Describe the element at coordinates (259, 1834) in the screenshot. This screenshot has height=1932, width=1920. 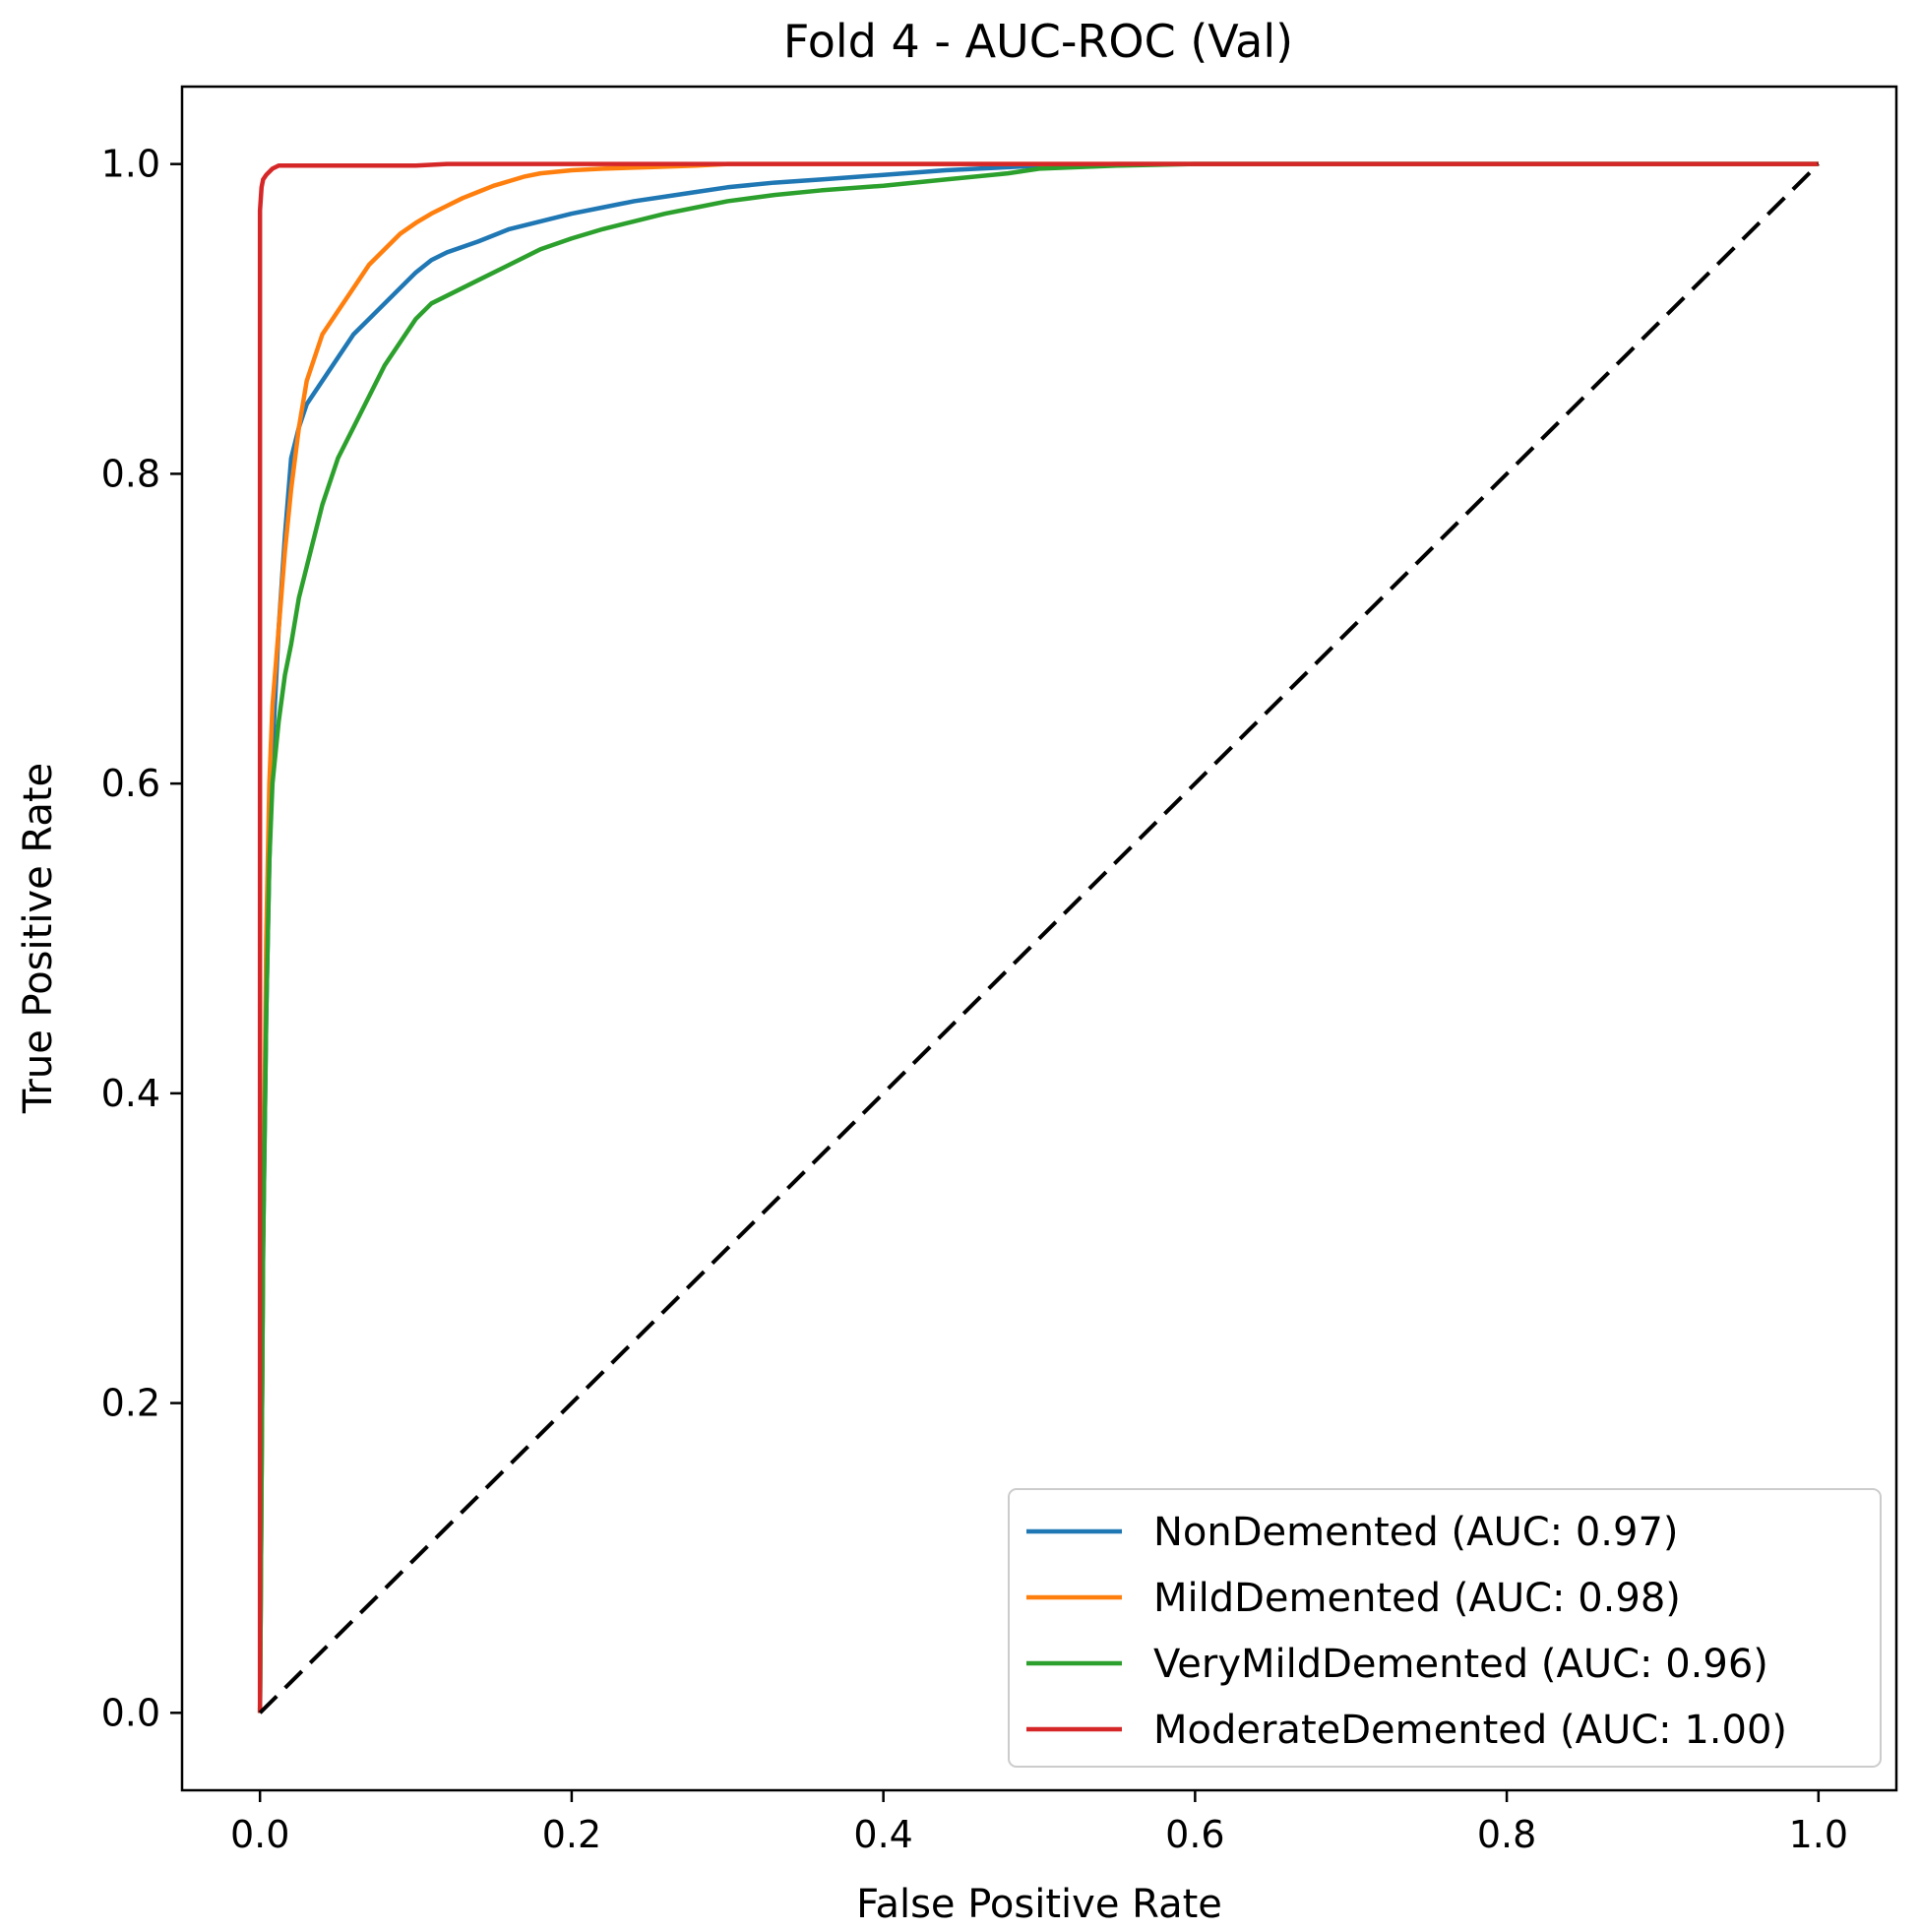
I see `x-tick-label: 0.0` at that location.